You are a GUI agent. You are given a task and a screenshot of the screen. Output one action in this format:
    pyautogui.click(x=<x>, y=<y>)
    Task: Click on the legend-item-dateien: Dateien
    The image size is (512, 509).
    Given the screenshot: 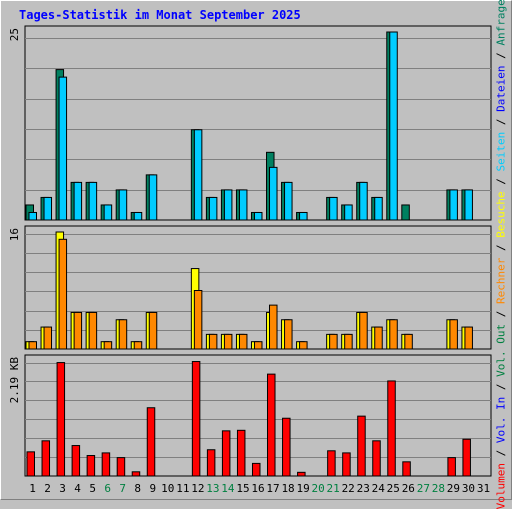 What is the action you would take?
    pyautogui.click(x=501, y=88)
    